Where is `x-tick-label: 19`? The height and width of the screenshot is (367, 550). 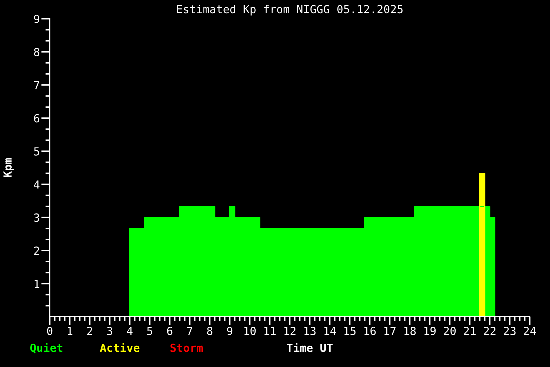
x-tick-label: 19 is located at coordinates (430, 331).